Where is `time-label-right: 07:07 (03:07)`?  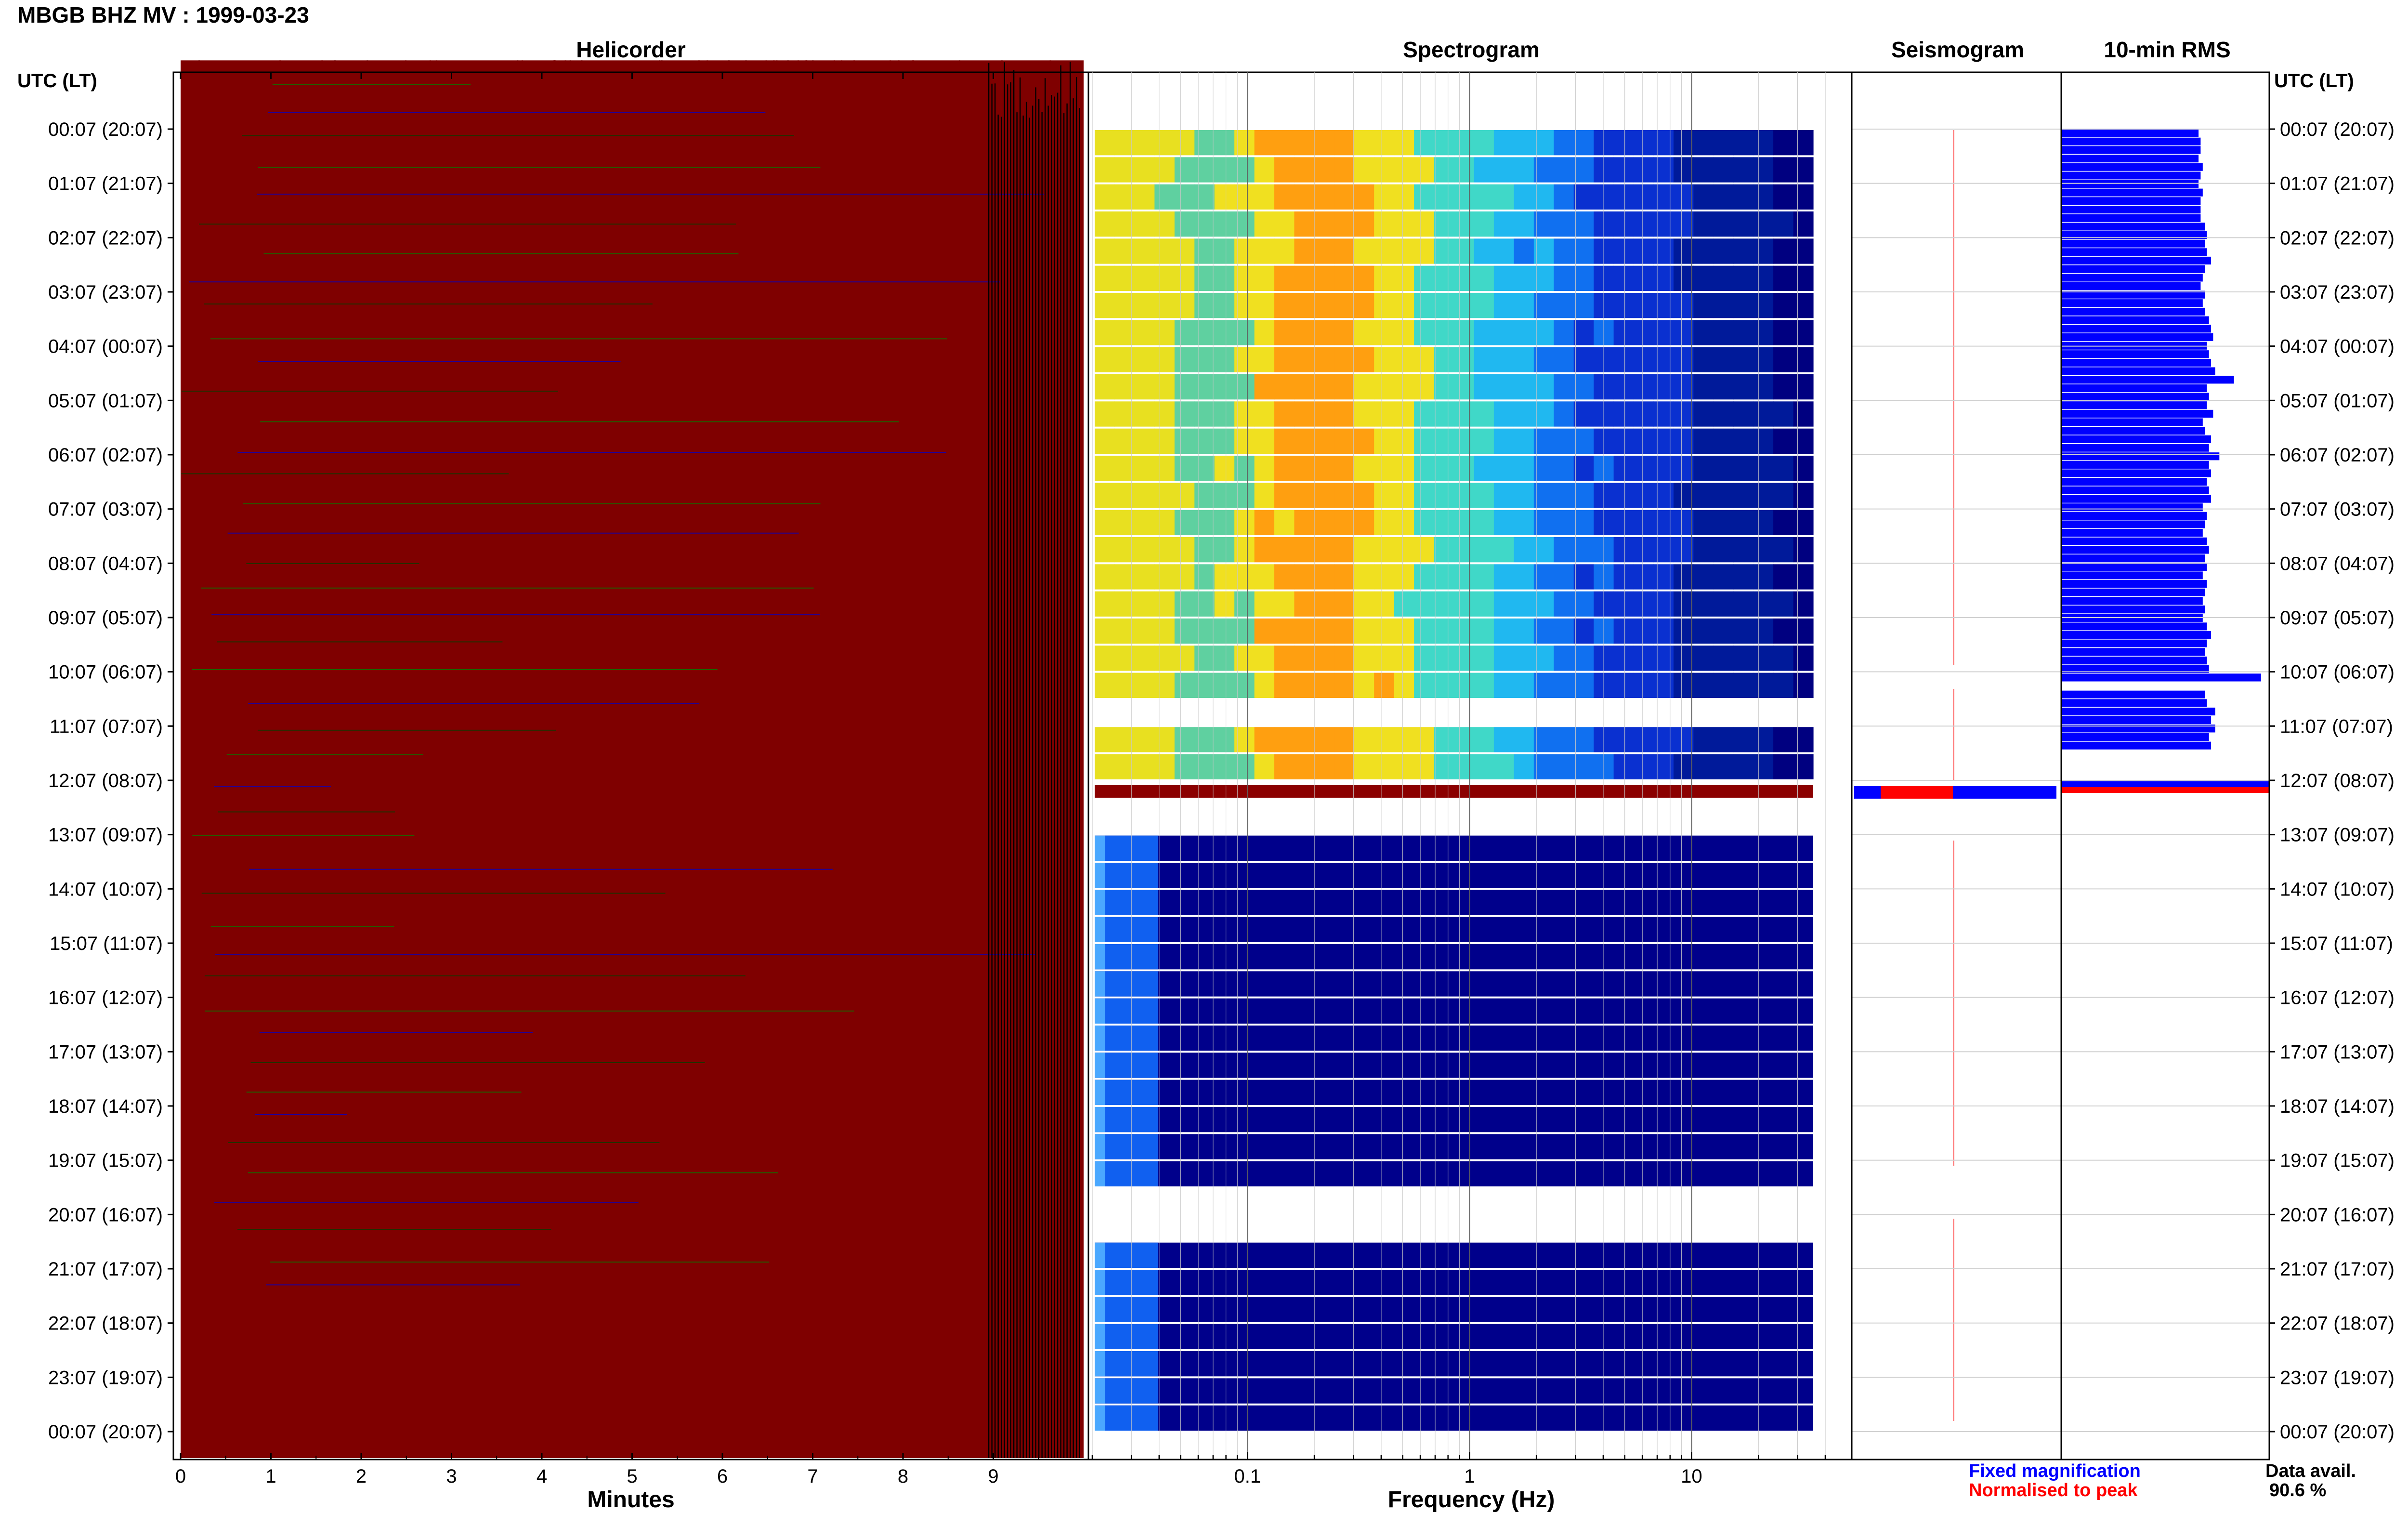
time-label-right: 07:07 (03:07) is located at coordinates (2337, 510).